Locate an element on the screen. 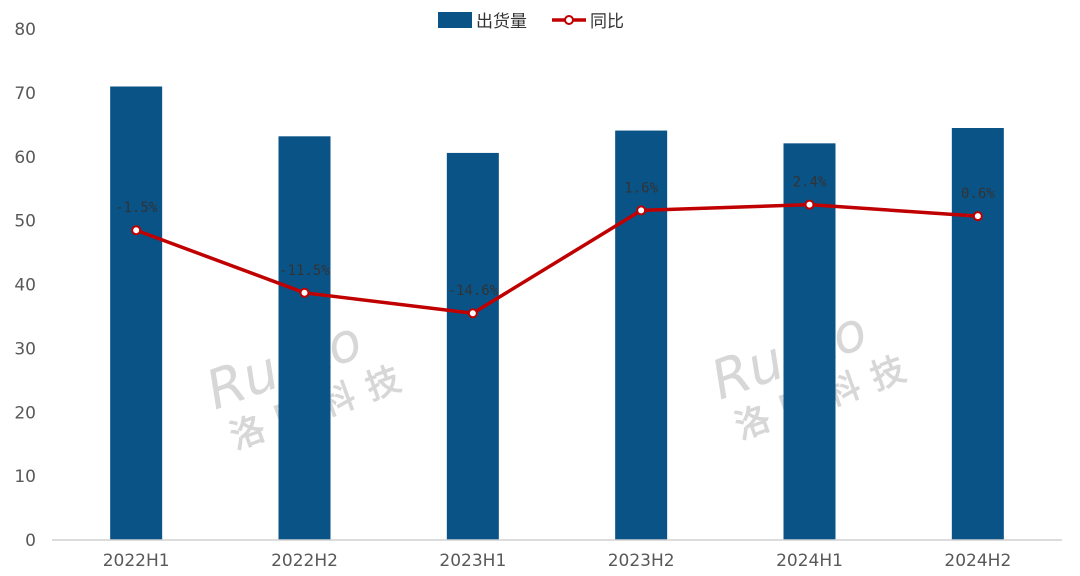  y-axis: 0 10 20 30 40 50 60 70 80 is located at coordinates (25, 285).